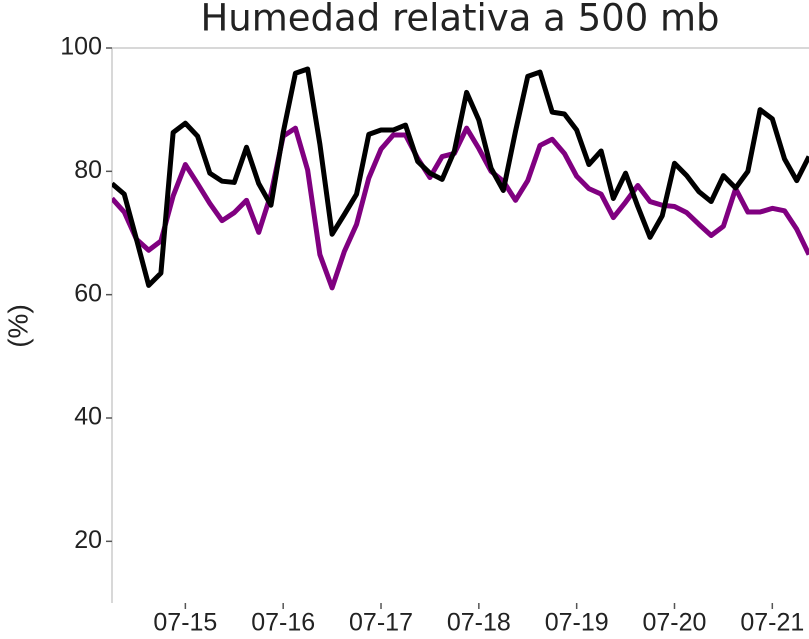  I want to click on y-axis-label: (%), so click(17, 326).